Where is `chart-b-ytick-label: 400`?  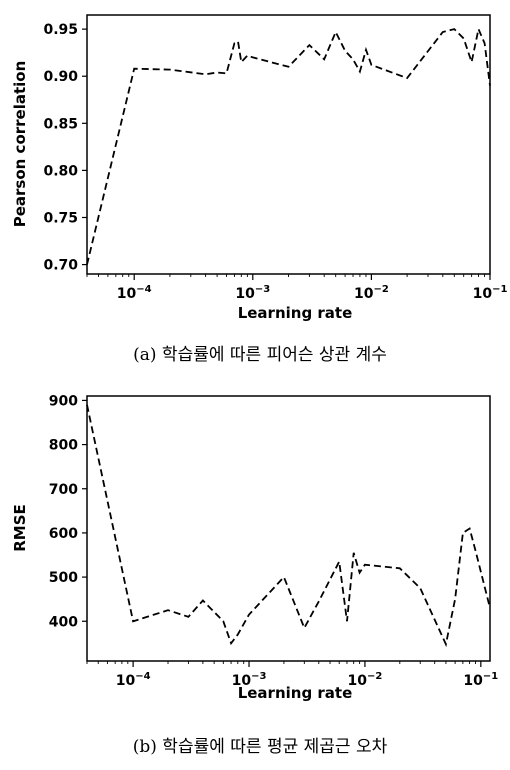 chart-b-ytick-label: 400 is located at coordinates (63, 622).